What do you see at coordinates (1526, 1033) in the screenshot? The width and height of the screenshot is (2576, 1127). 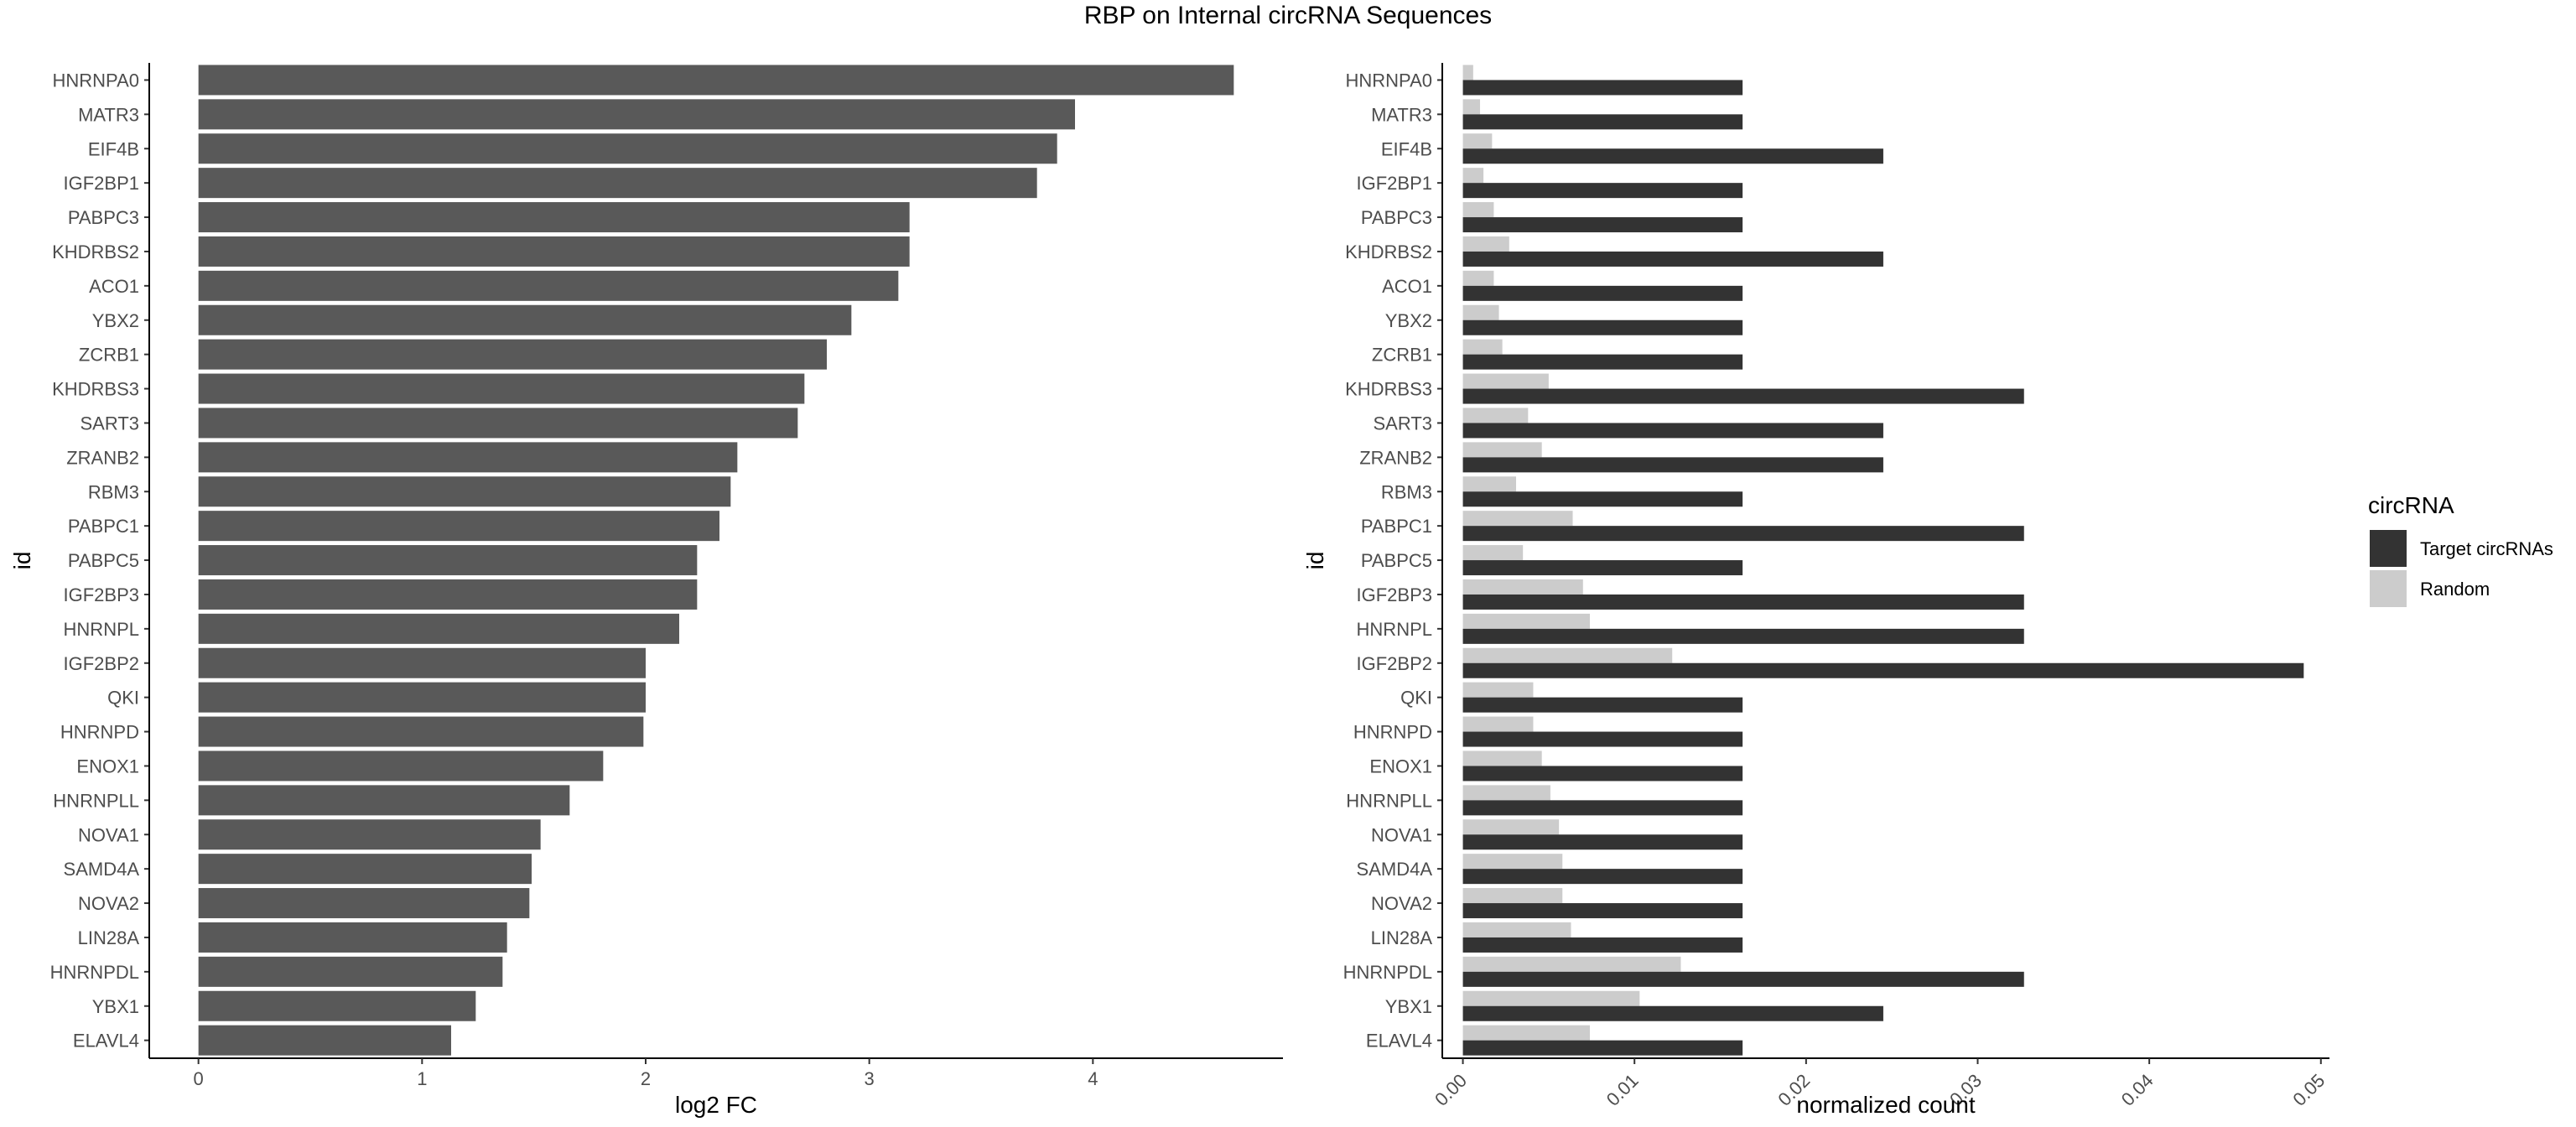 I see `bar-random-elavl4` at bounding box center [1526, 1033].